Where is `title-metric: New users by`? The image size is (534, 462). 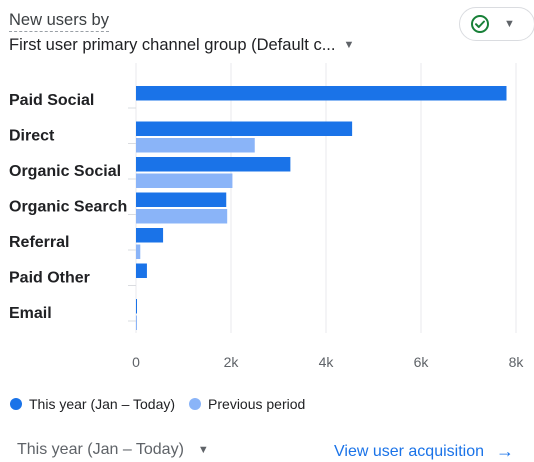
title-metric: New users by is located at coordinates (59, 21).